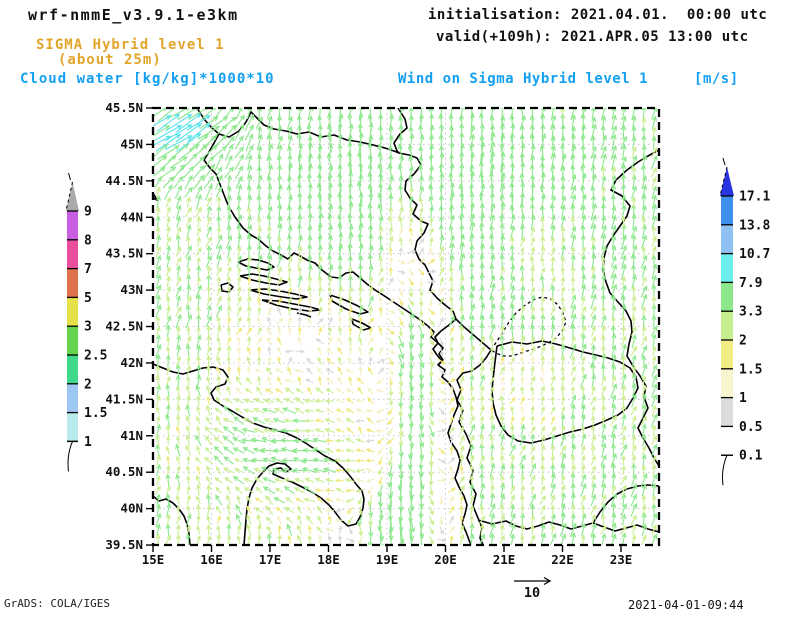 The width and height of the screenshot is (800, 618). What do you see at coordinates (754, 197) in the screenshot?
I see `wind-colorbar-label: 17.1` at bounding box center [754, 197].